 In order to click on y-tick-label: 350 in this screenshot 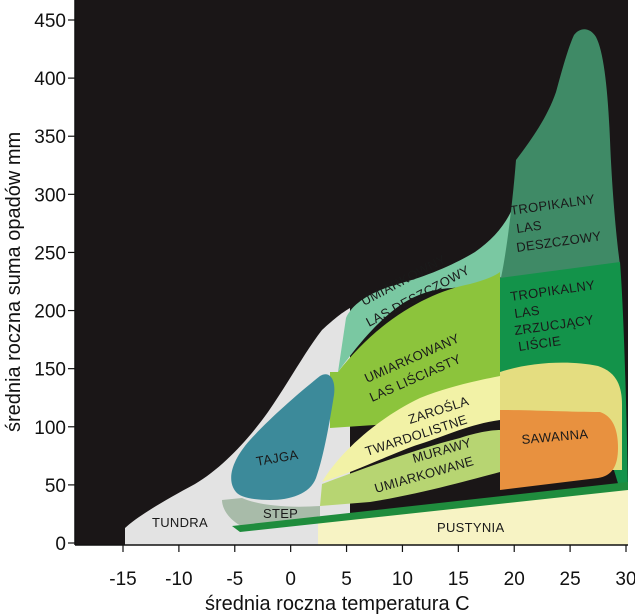, I will do `click(50, 137)`.